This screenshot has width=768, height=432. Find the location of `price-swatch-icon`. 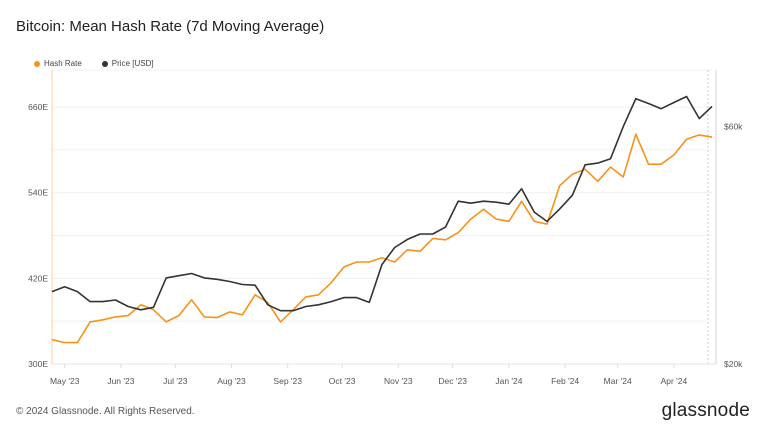

price-swatch-icon is located at coordinates (104, 63).